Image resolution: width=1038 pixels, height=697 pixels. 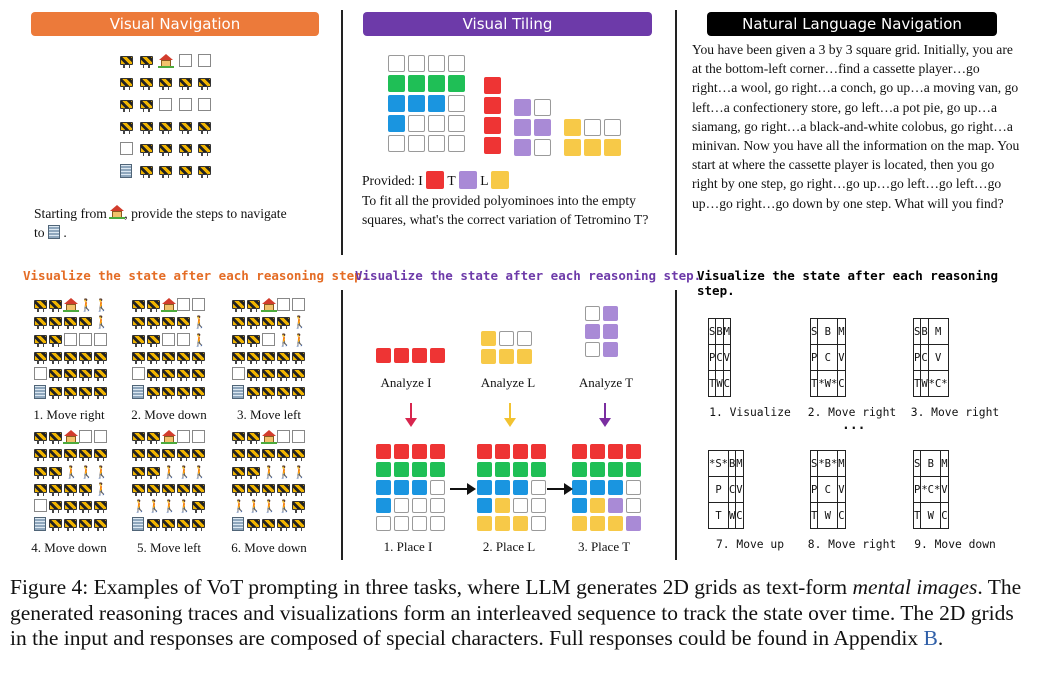 What do you see at coordinates (719, 331) in the screenshot?
I see `nl-grid-cell: B` at bounding box center [719, 331].